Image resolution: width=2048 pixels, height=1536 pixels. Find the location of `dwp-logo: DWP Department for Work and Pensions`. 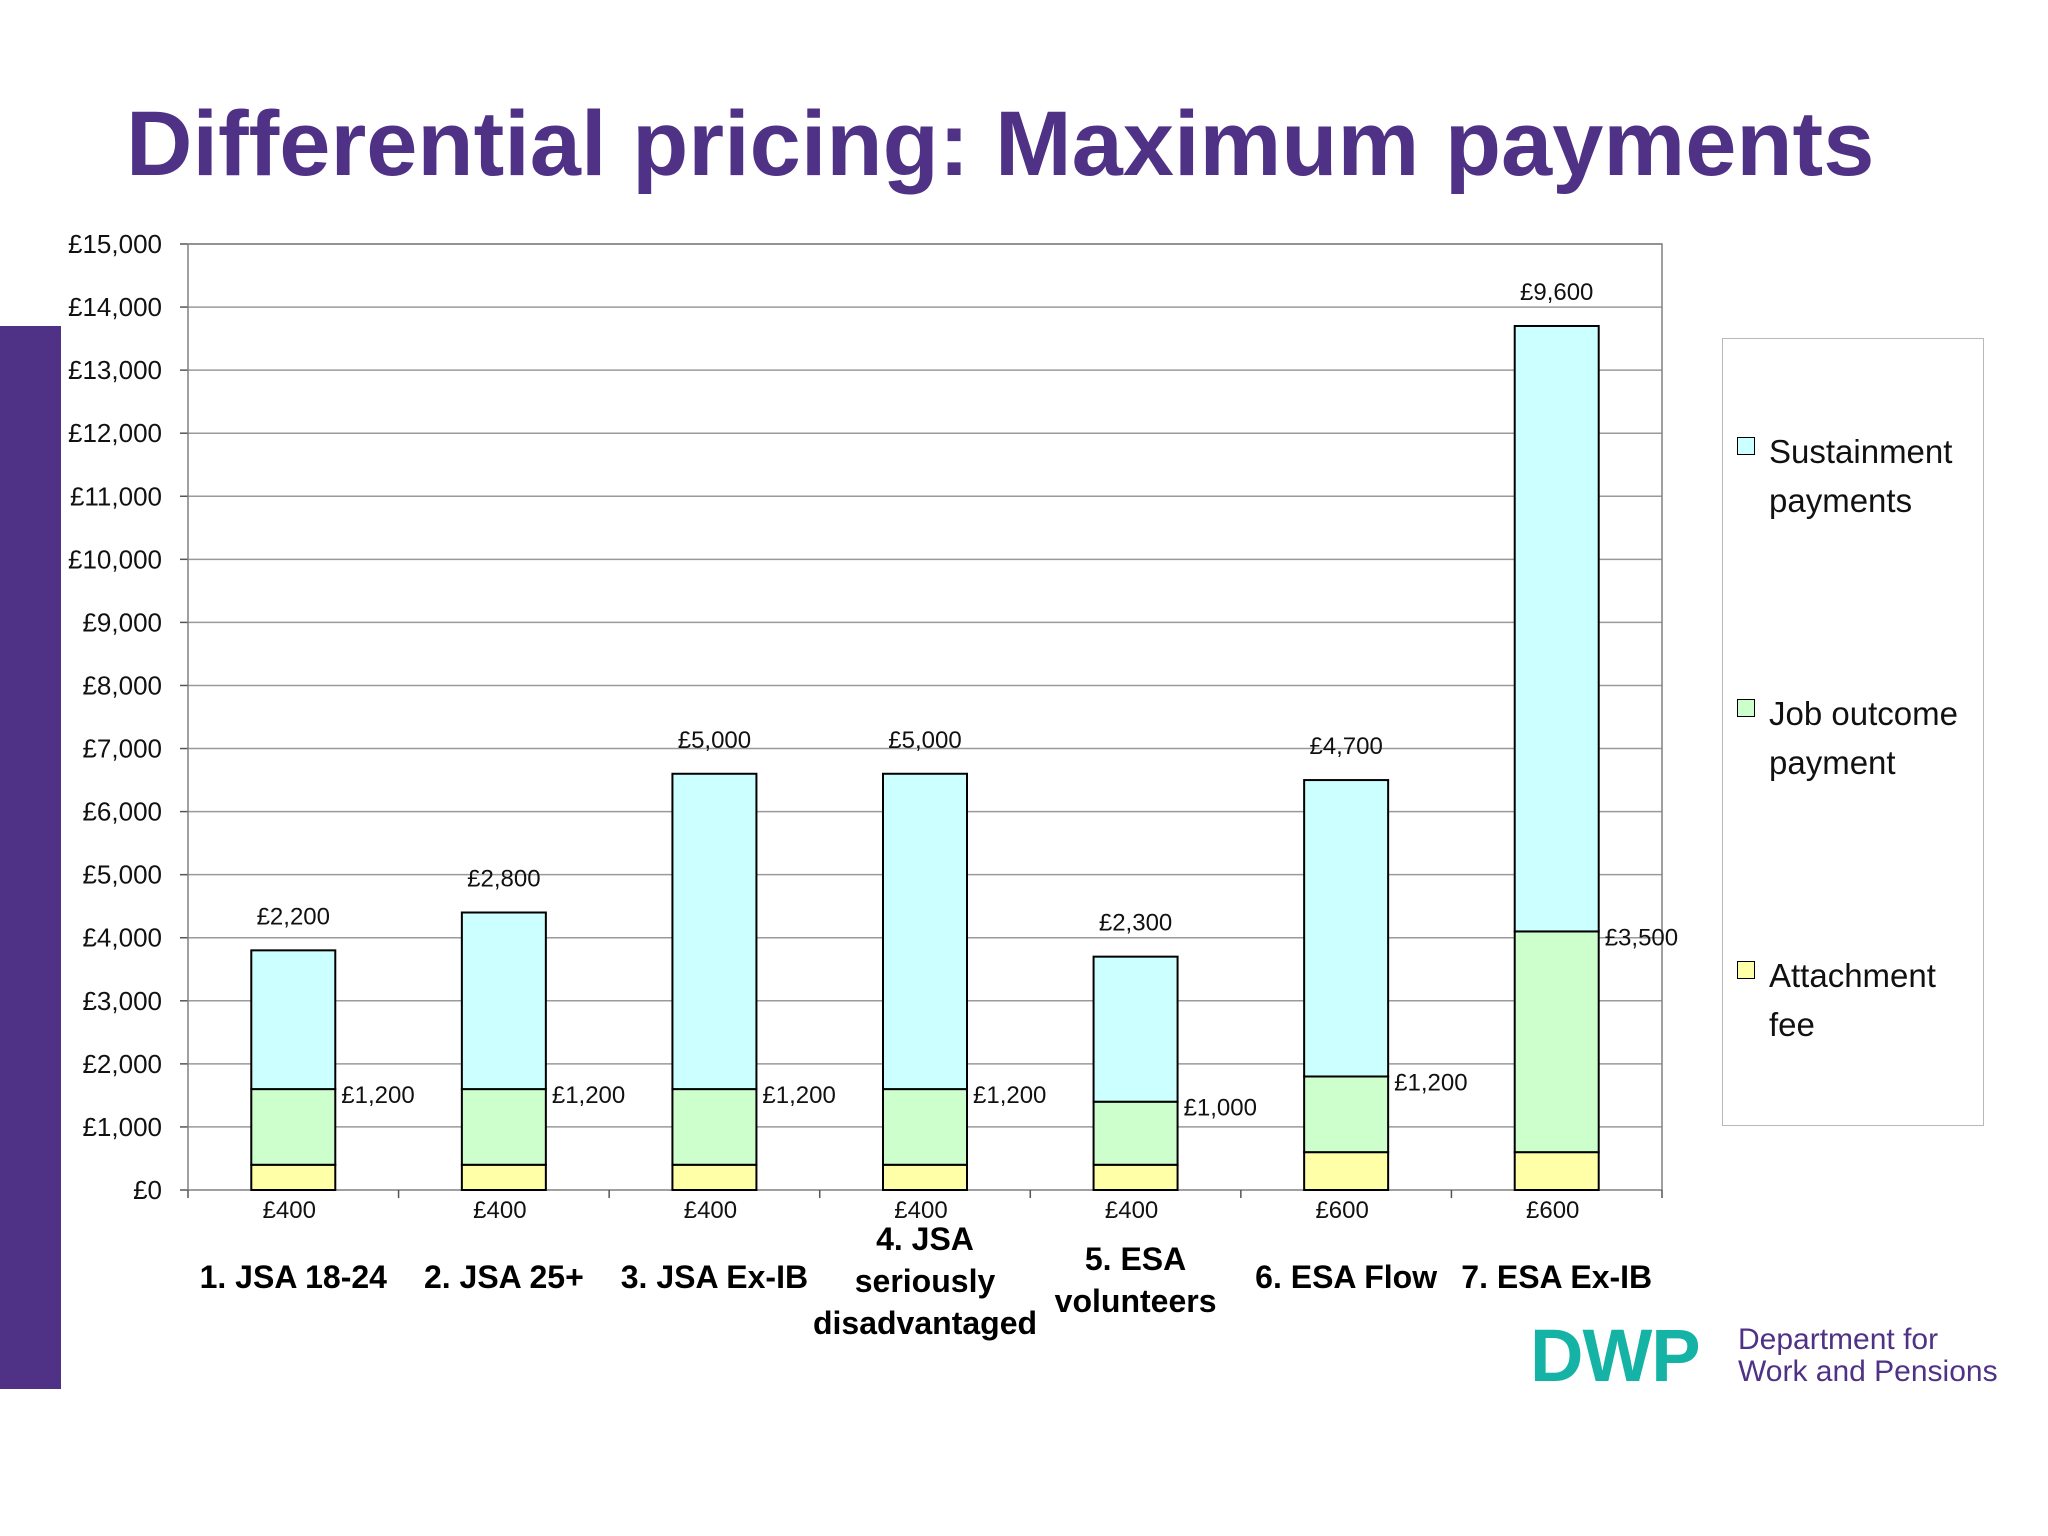

dwp-logo: DWP Department for Work and Pensions is located at coordinates (1770, 1356).